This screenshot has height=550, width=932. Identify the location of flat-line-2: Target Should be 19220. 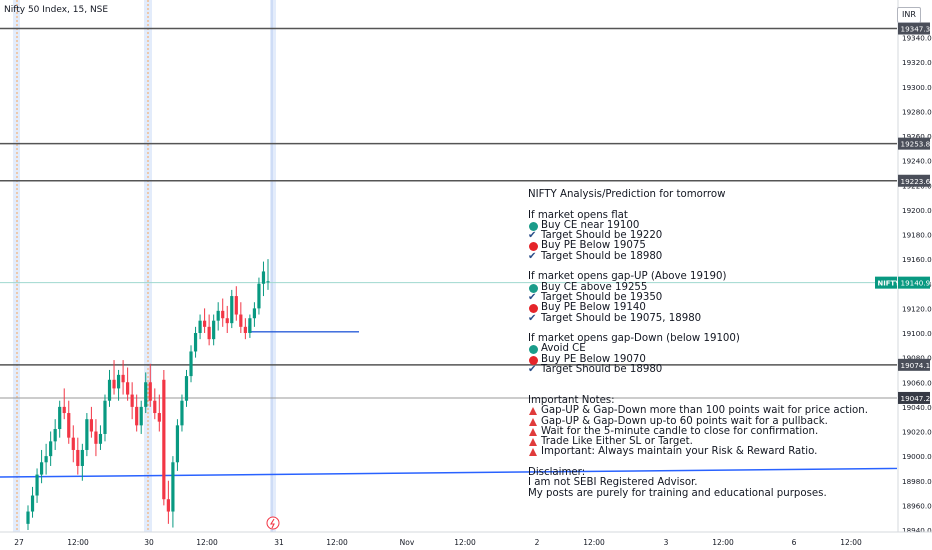
(602, 236).